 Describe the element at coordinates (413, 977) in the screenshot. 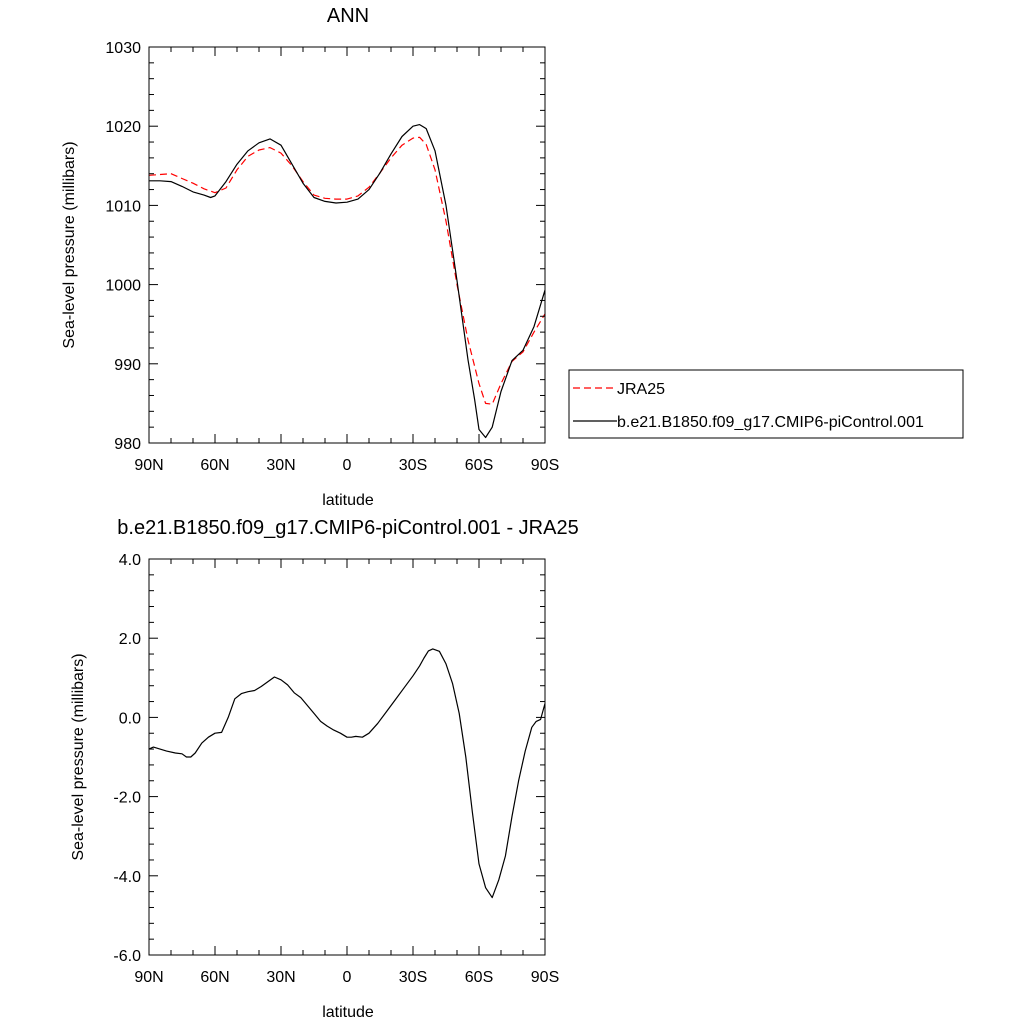

I see `bottom-x-tick-label: 30S` at that location.